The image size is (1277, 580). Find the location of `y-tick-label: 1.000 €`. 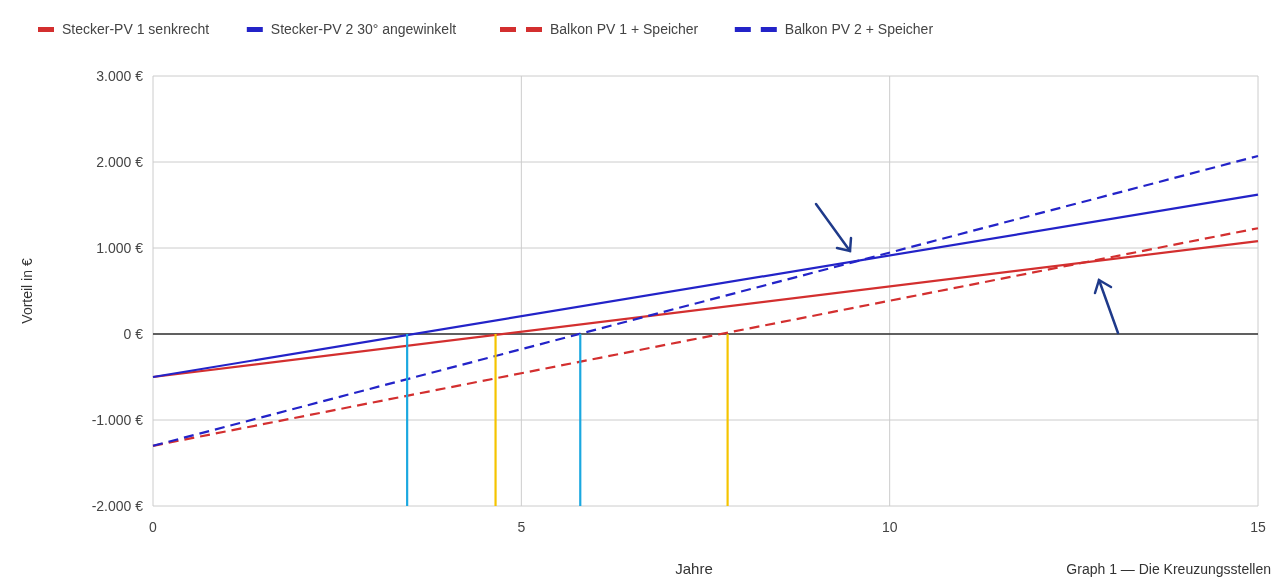

y-tick-label: 1.000 € is located at coordinates (120, 248).